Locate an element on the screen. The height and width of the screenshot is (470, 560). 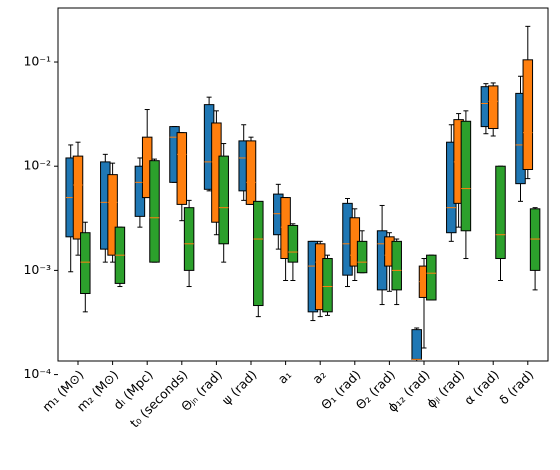
x-tick-label: α (rad) is located at coordinates (481, 387).